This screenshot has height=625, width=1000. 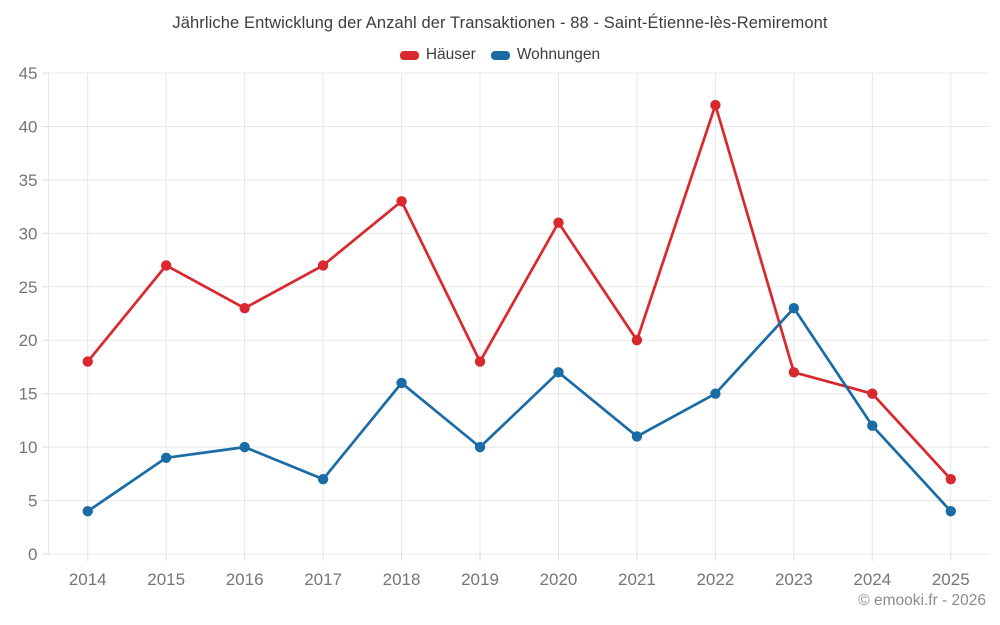 What do you see at coordinates (715, 579) in the screenshot?
I see `x-tick-label: 2022` at bounding box center [715, 579].